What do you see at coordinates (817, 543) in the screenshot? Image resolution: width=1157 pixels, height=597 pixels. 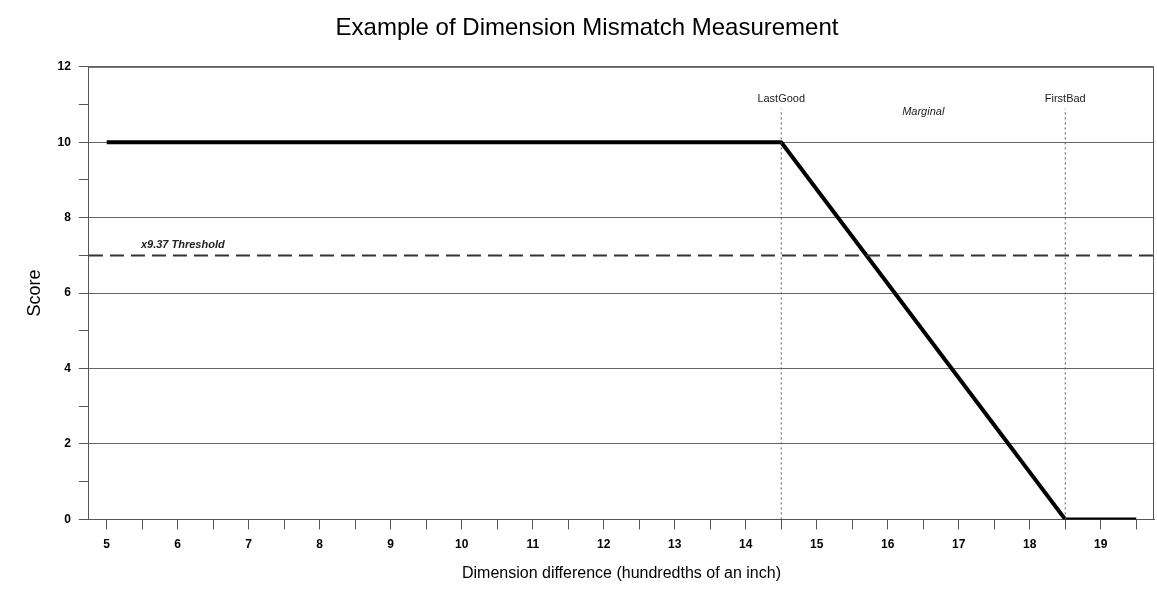 I see `x-tick-label: 15` at bounding box center [817, 543].